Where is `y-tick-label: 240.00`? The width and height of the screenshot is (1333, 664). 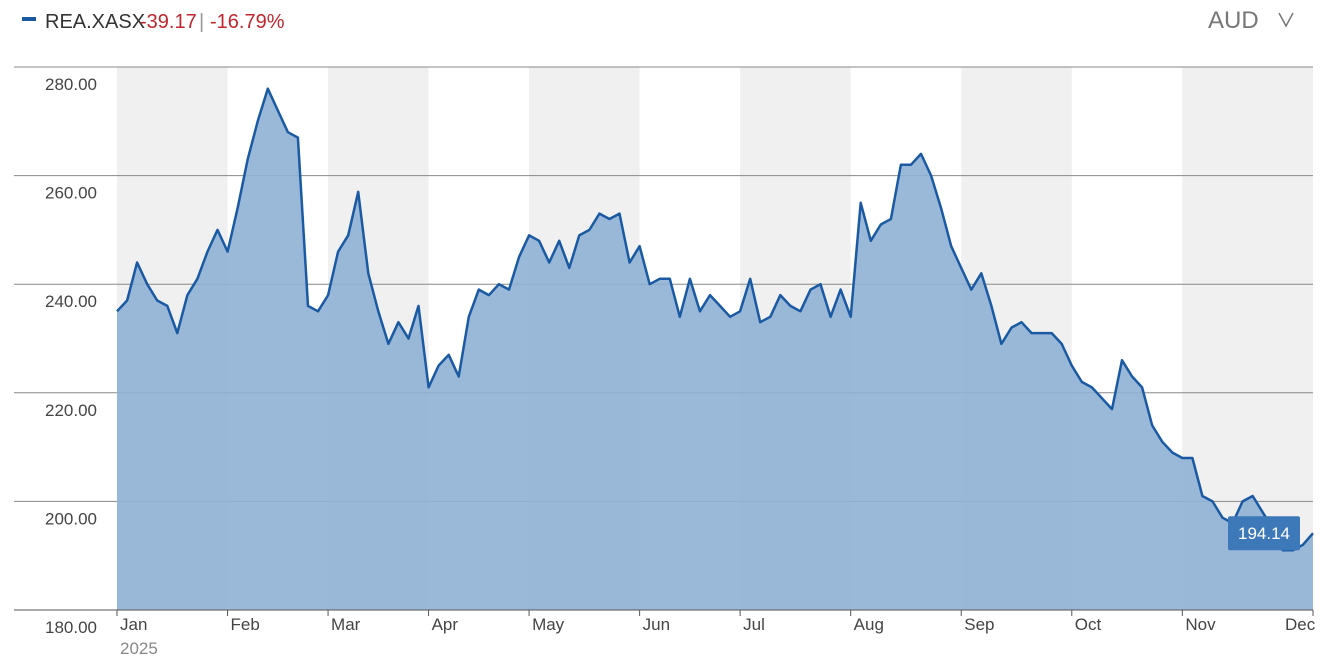 y-tick-label: 240.00 is located at coordinates (71, 301).